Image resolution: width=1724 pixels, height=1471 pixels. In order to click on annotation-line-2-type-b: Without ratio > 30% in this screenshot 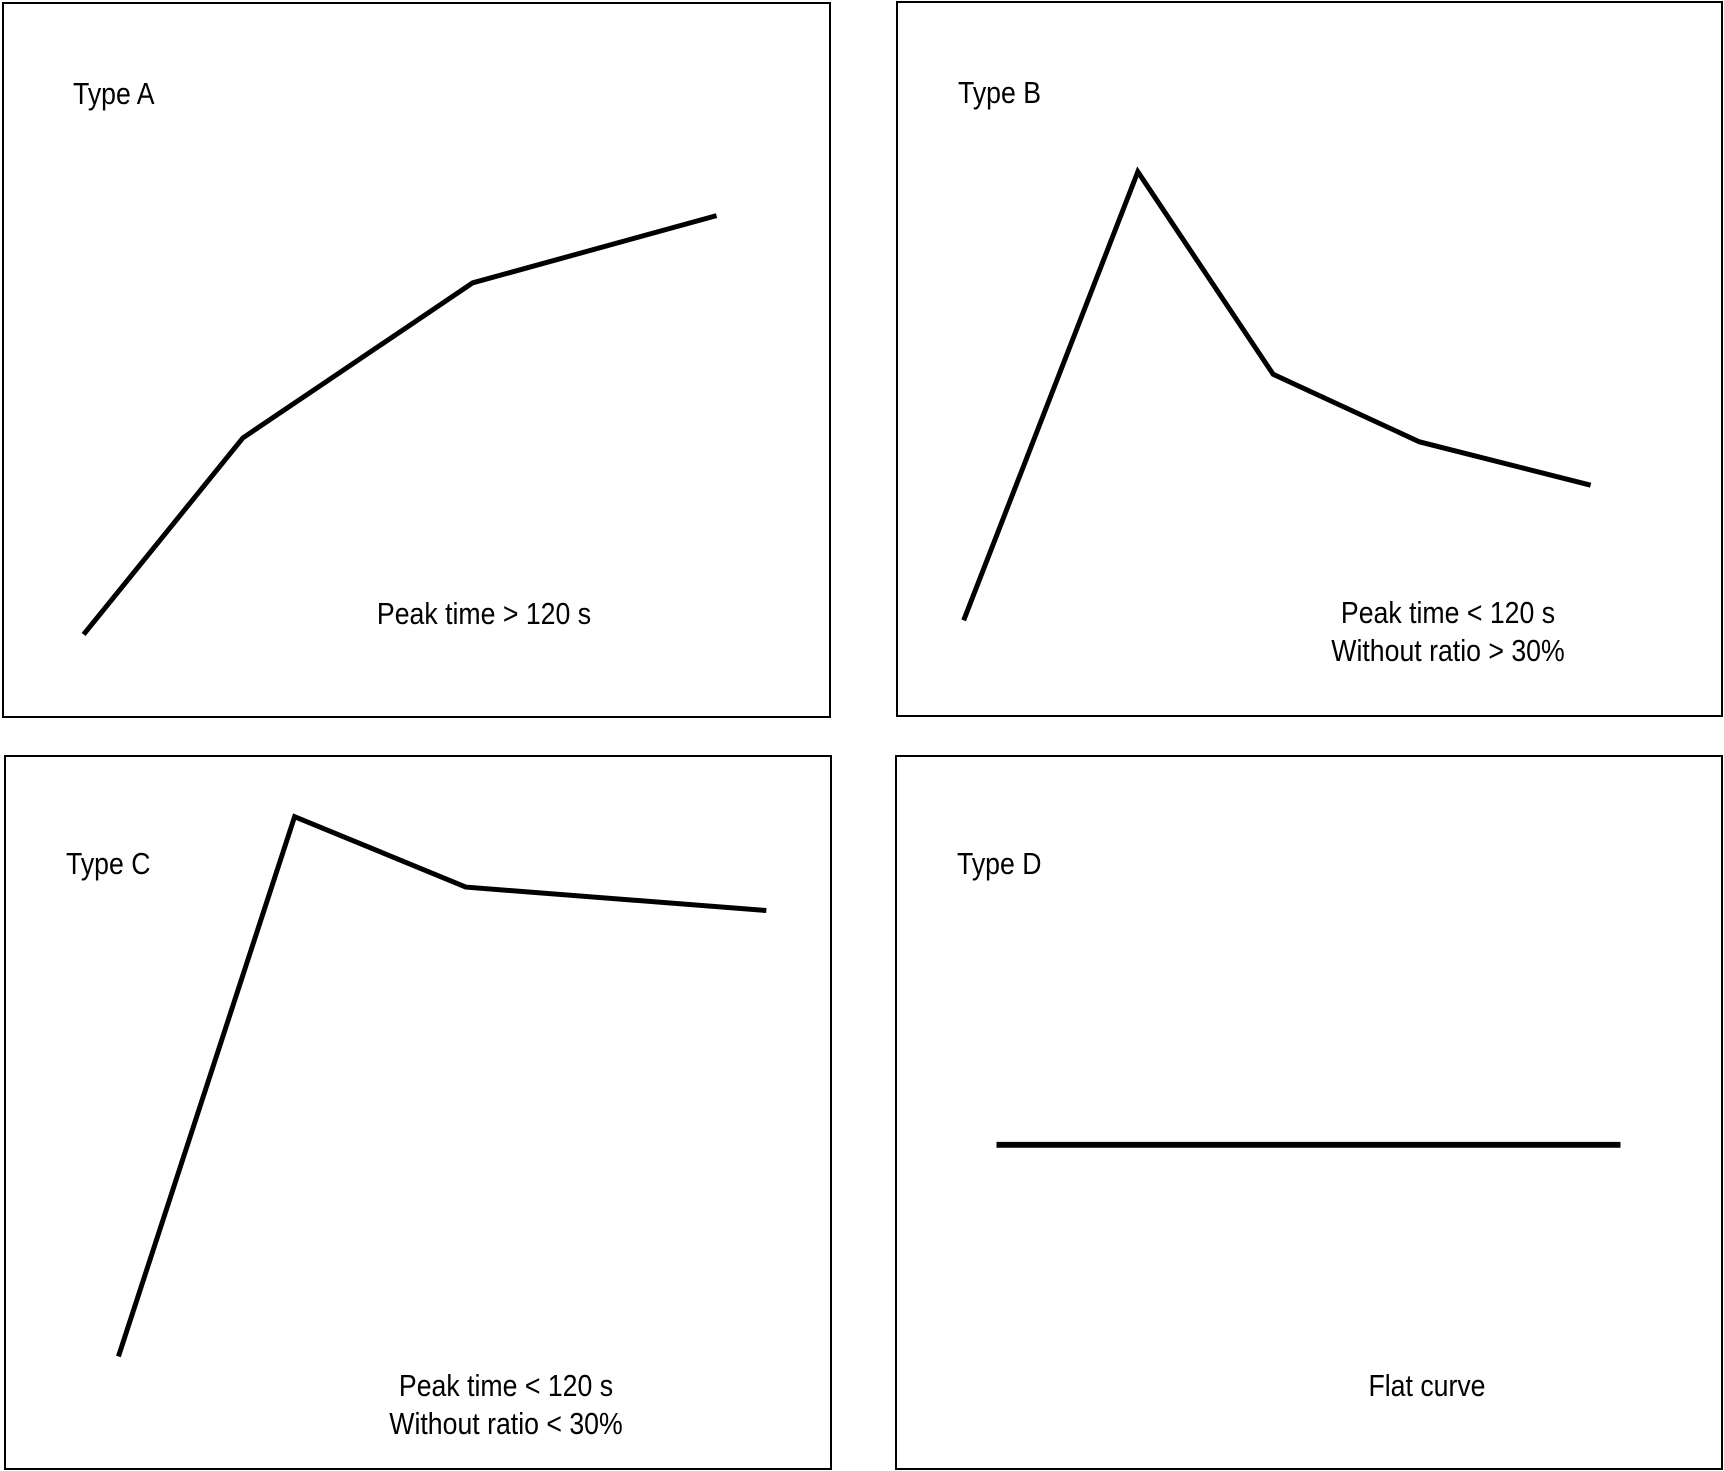, I will do `click(1448, 650)`.